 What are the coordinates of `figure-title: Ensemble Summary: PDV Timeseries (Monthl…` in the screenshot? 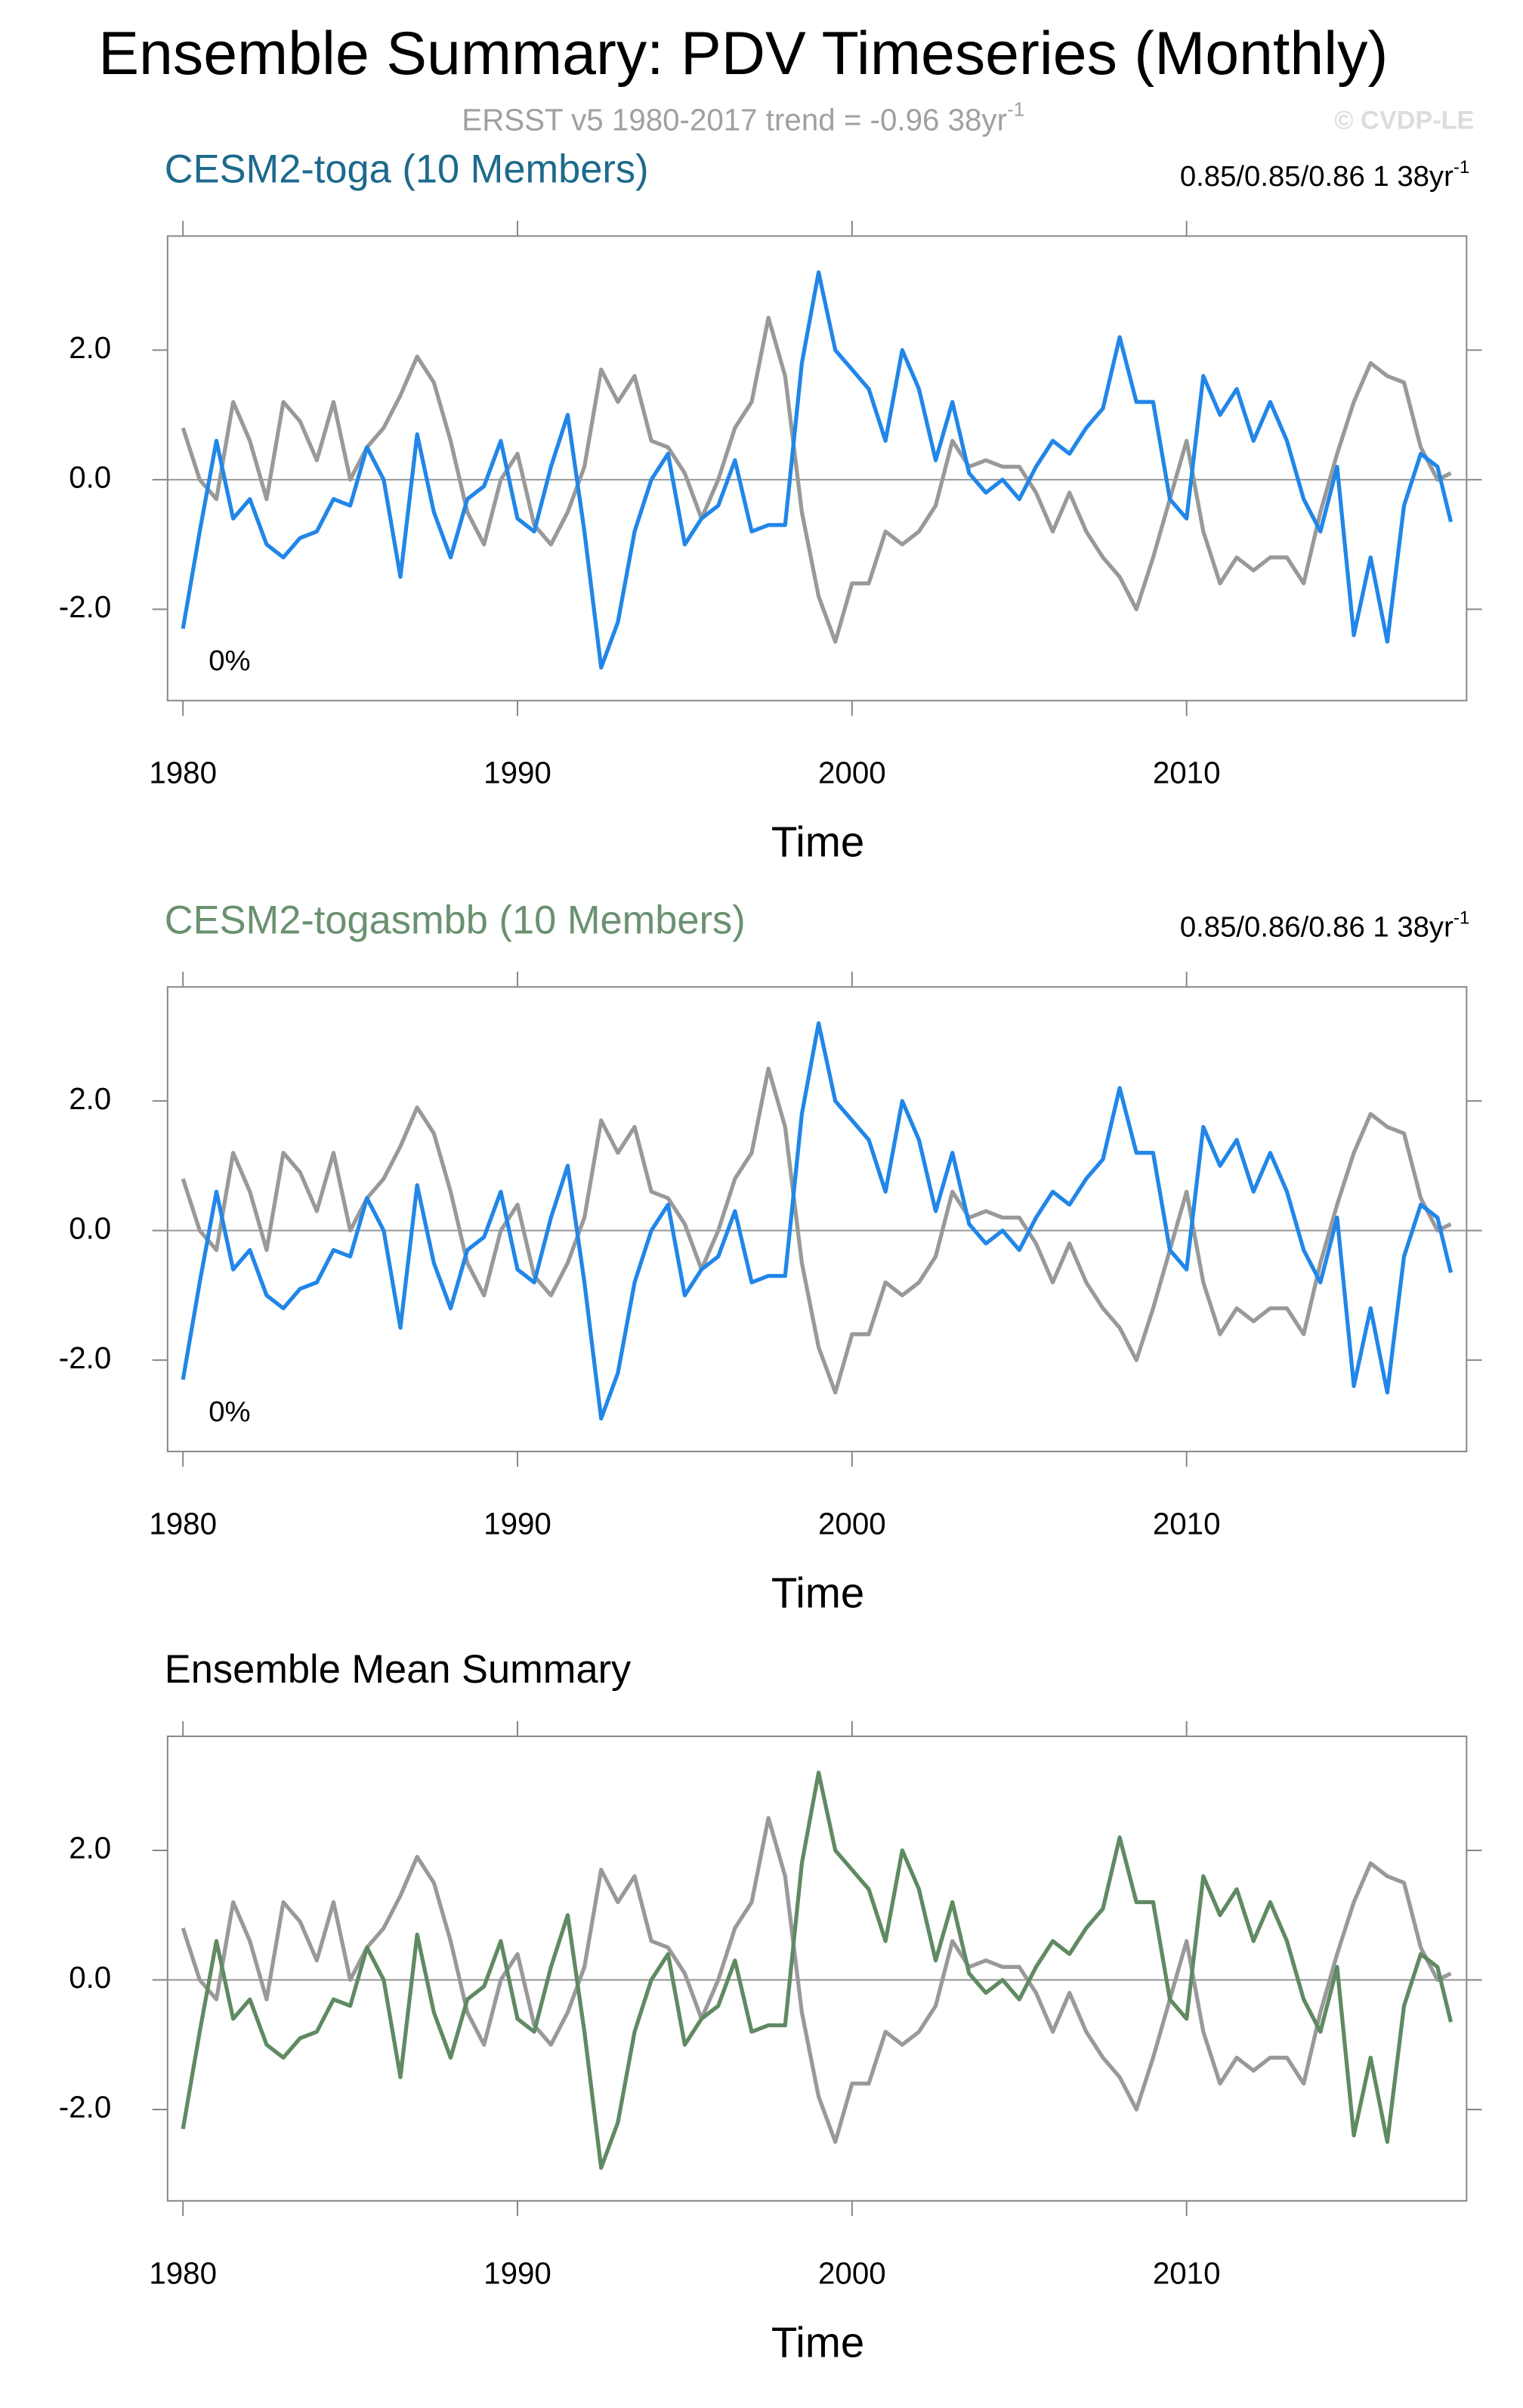 It's located at (743, 54).